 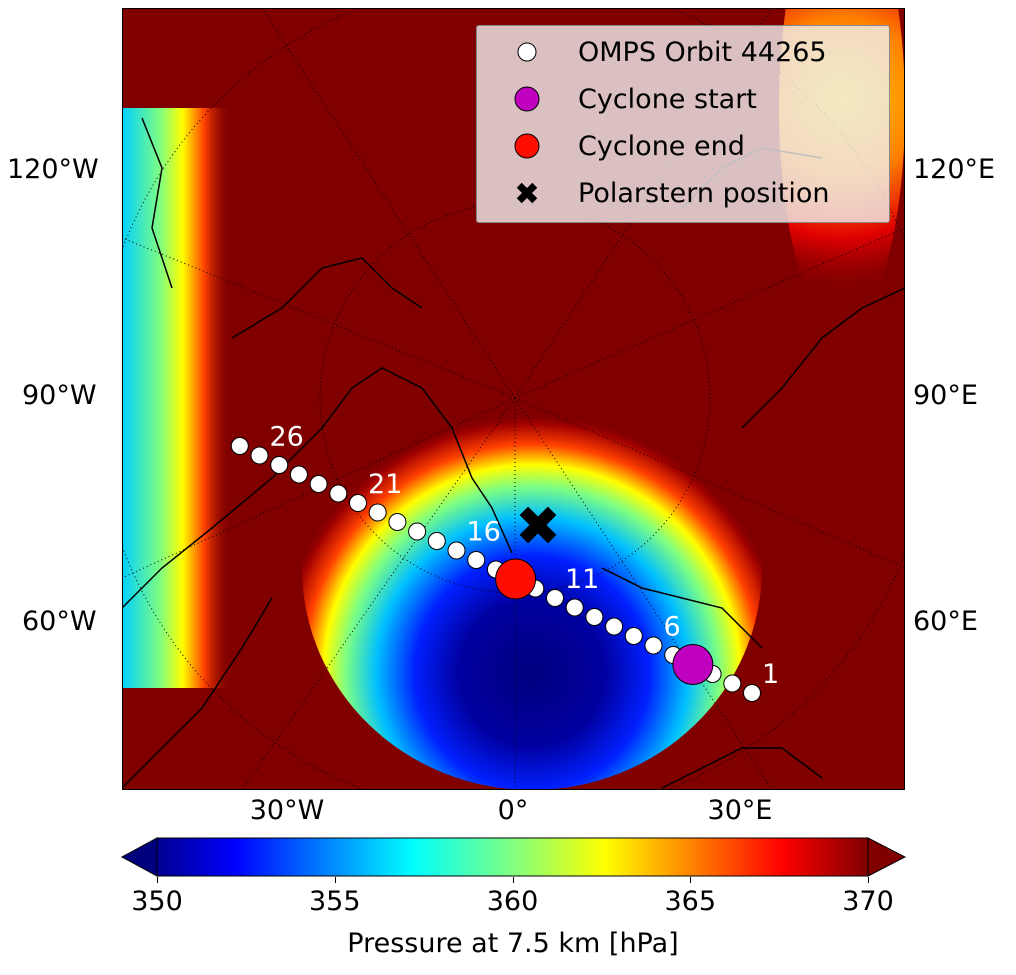 I want to click on legend-item-orbit: OMPS Orbit 44265, so click(x=652, y=52).